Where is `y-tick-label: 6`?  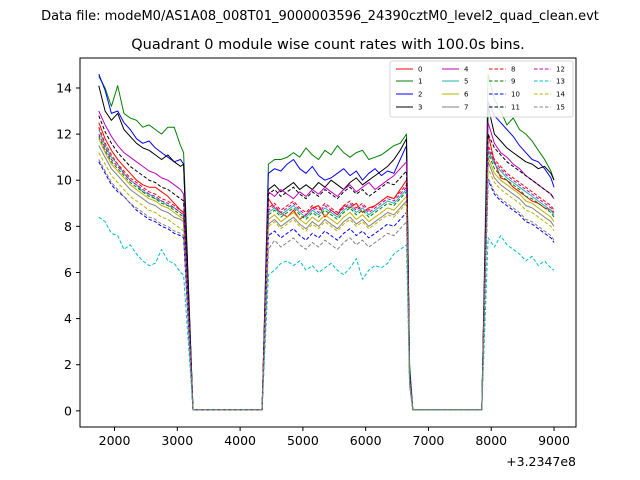 y-tick-label: 6 is located at coordinates (68, 272).